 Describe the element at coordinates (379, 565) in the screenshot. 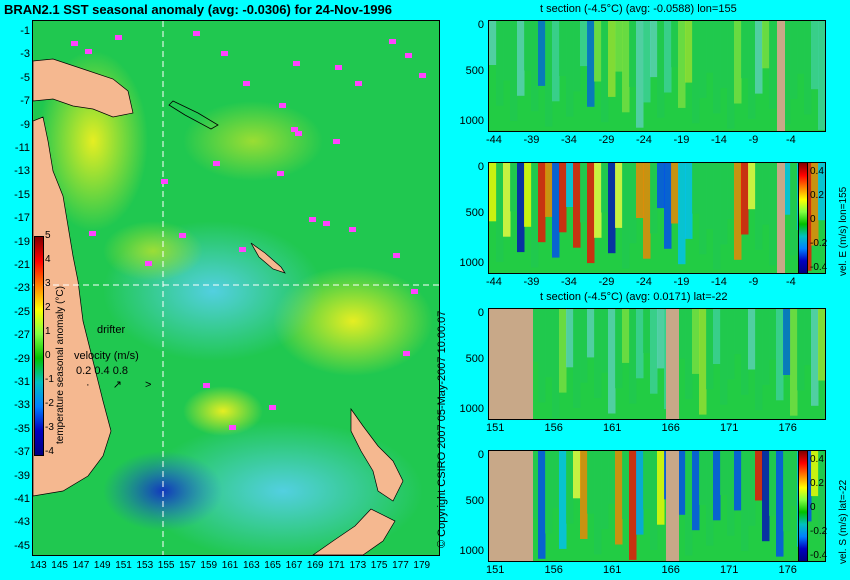

I see `map-x-tick-label: 175` at that location.